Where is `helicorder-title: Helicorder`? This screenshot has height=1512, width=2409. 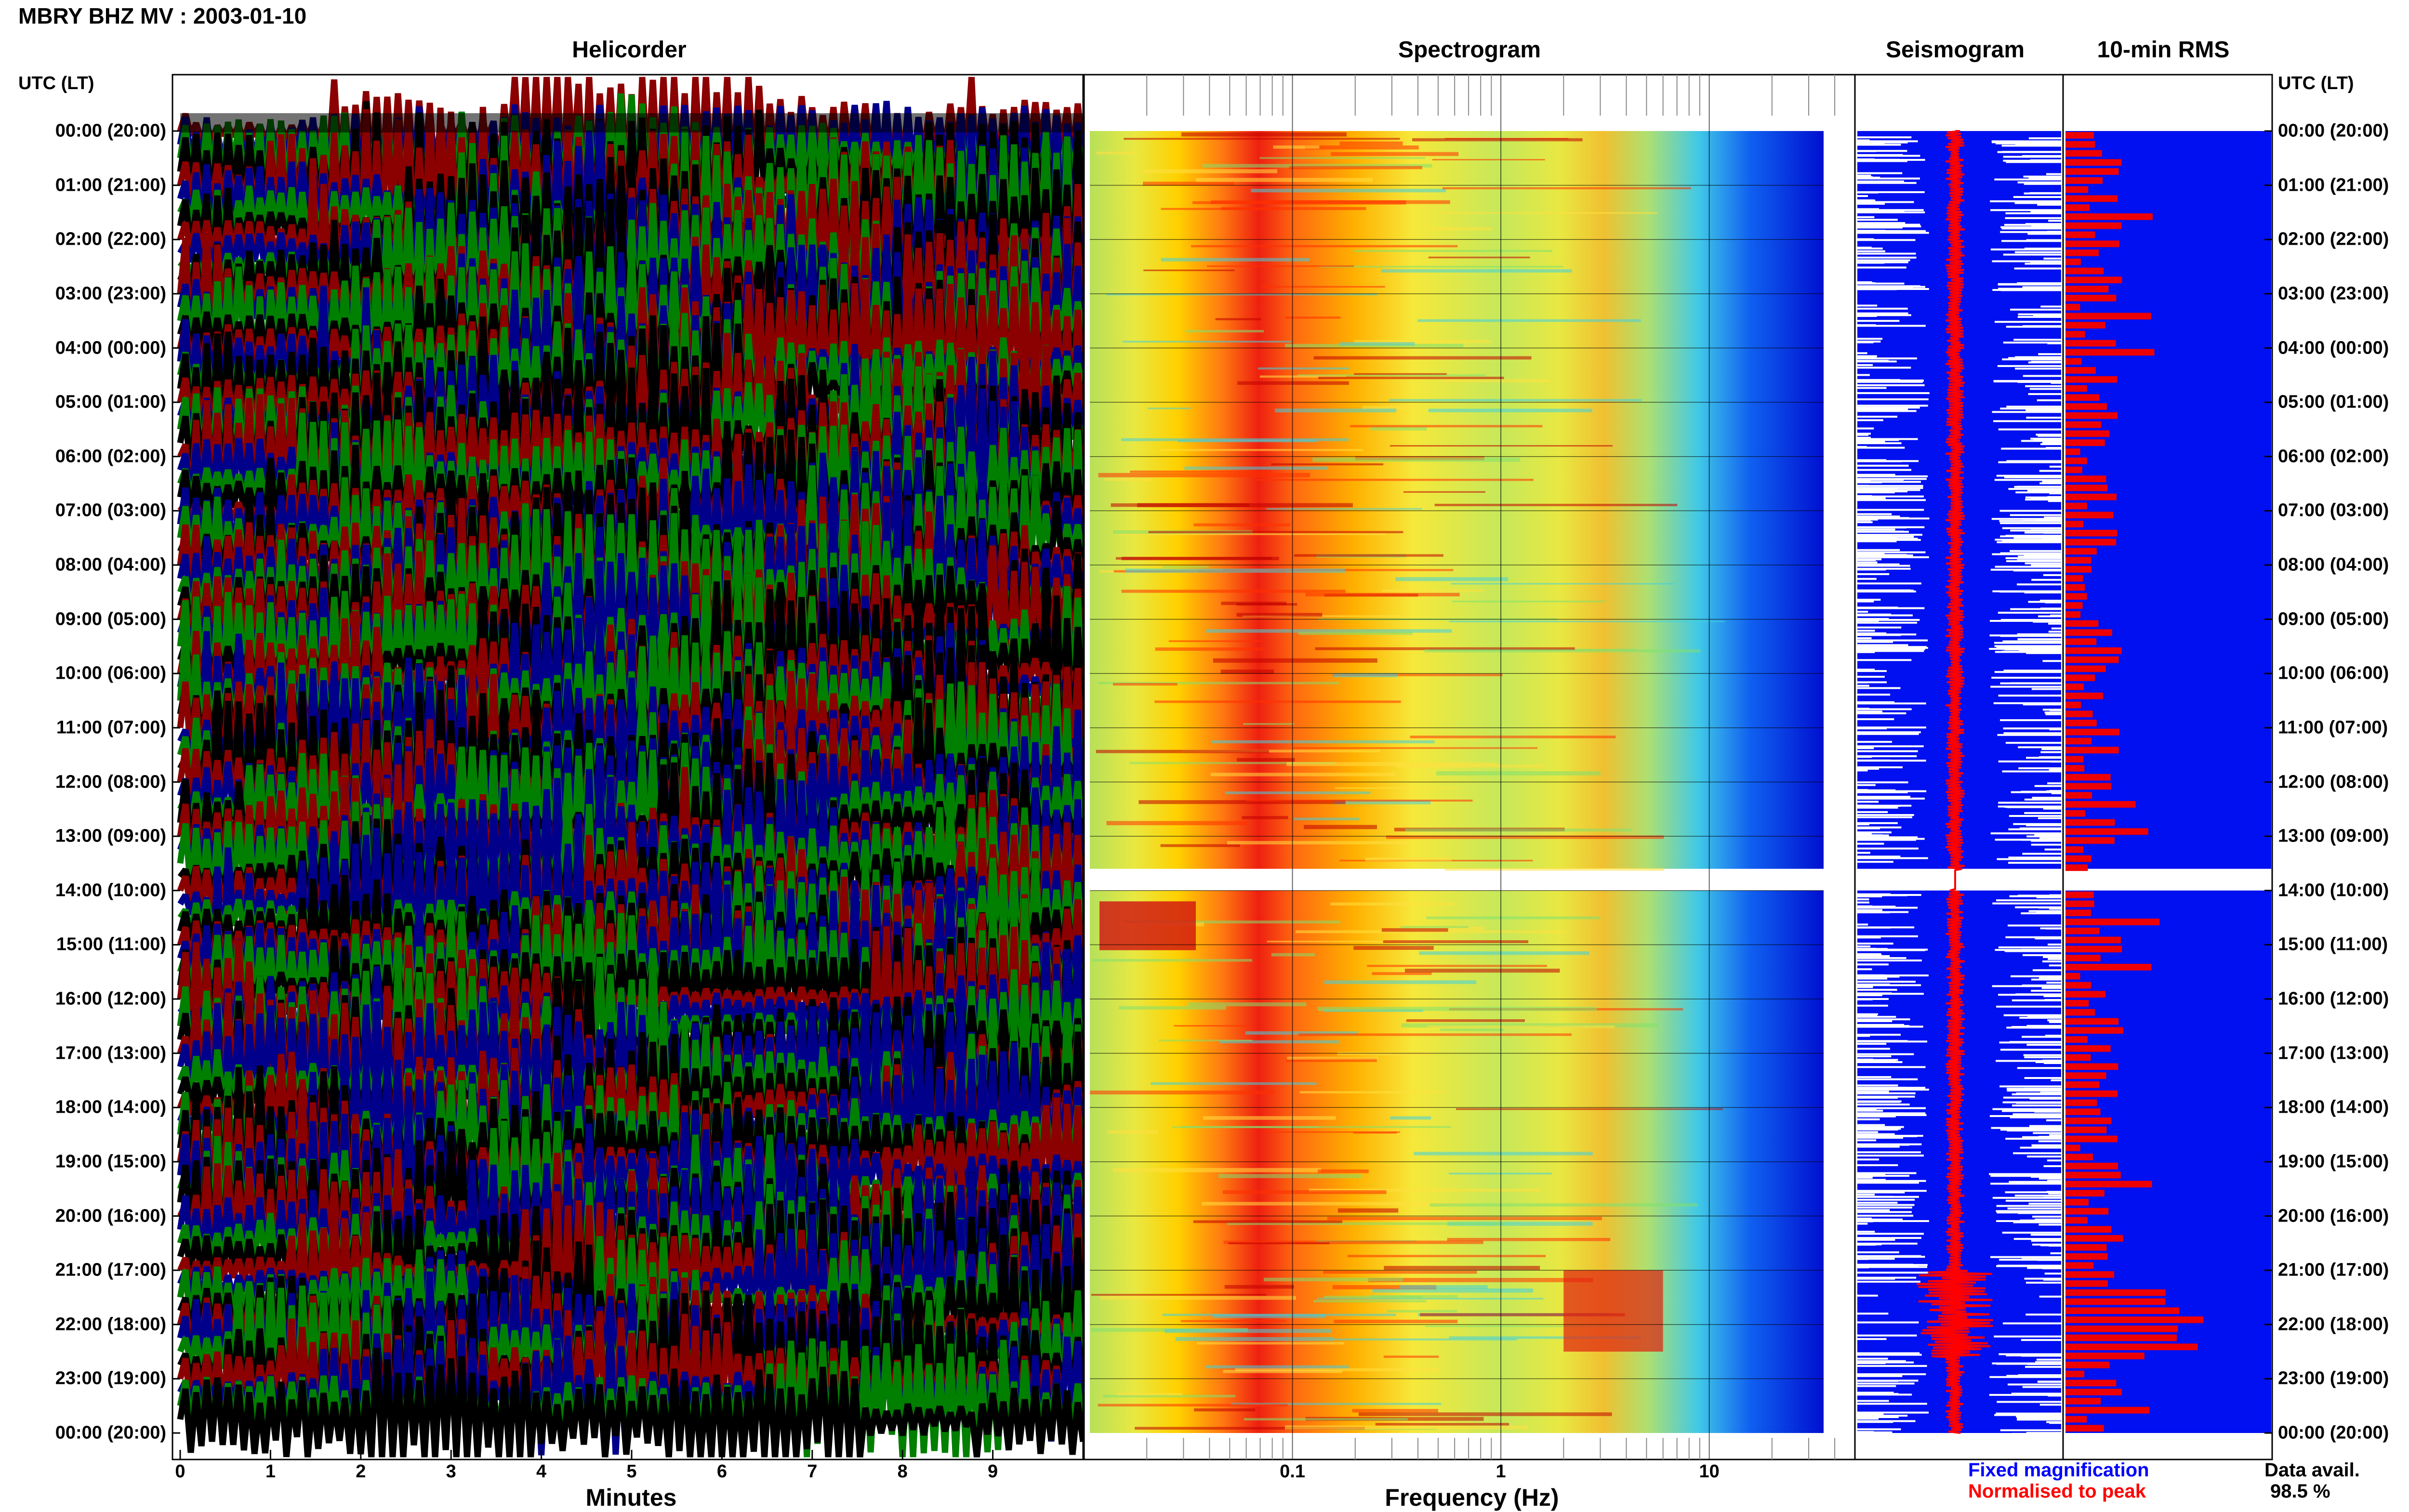 helicorder-title: Helicorder is located at coordinates (629, 50).